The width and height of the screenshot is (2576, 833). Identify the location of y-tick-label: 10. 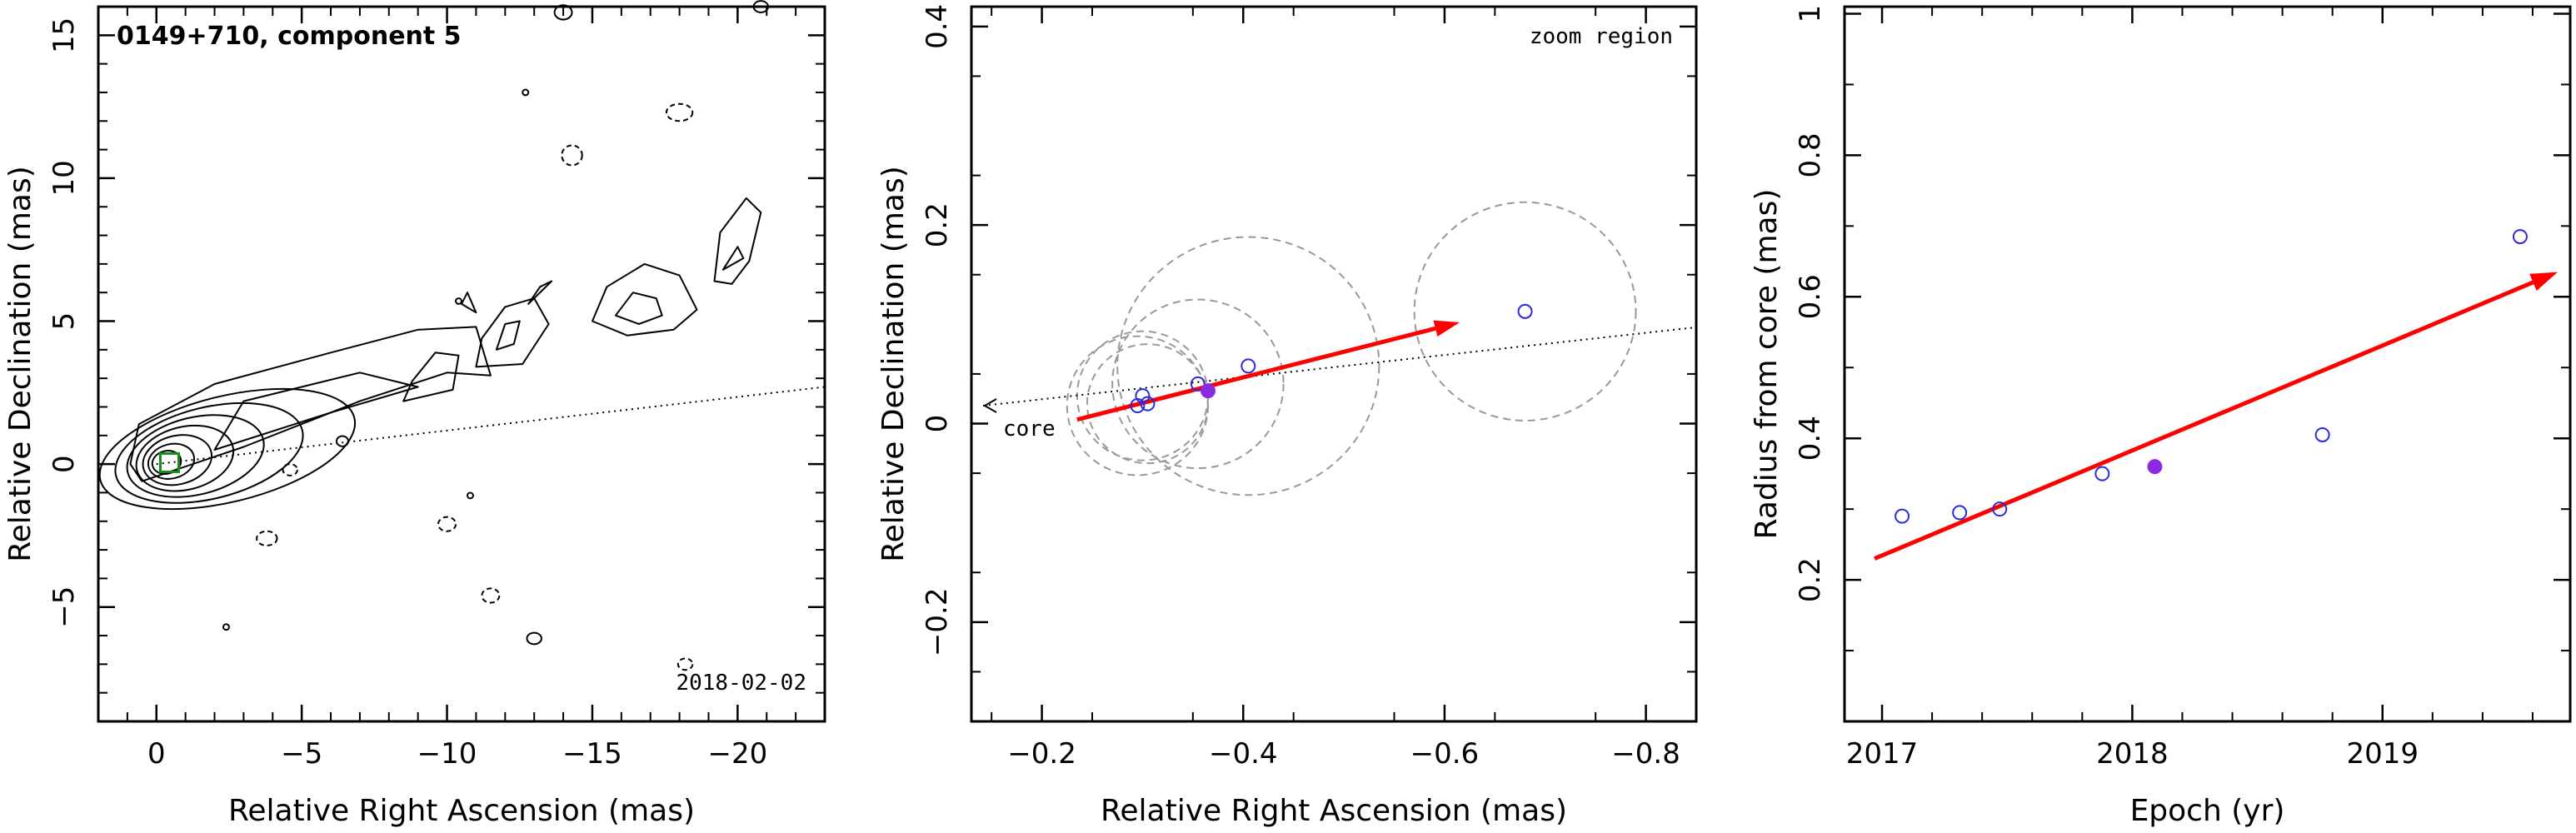
(64, 178).